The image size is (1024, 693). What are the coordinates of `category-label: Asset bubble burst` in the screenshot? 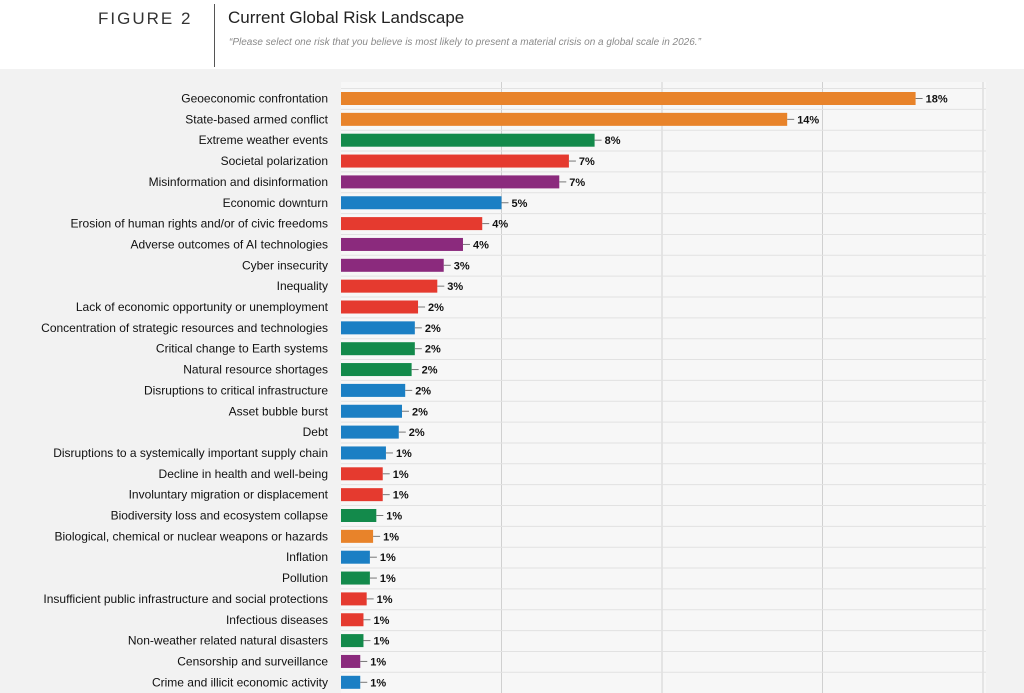 It's located at (279, 411).